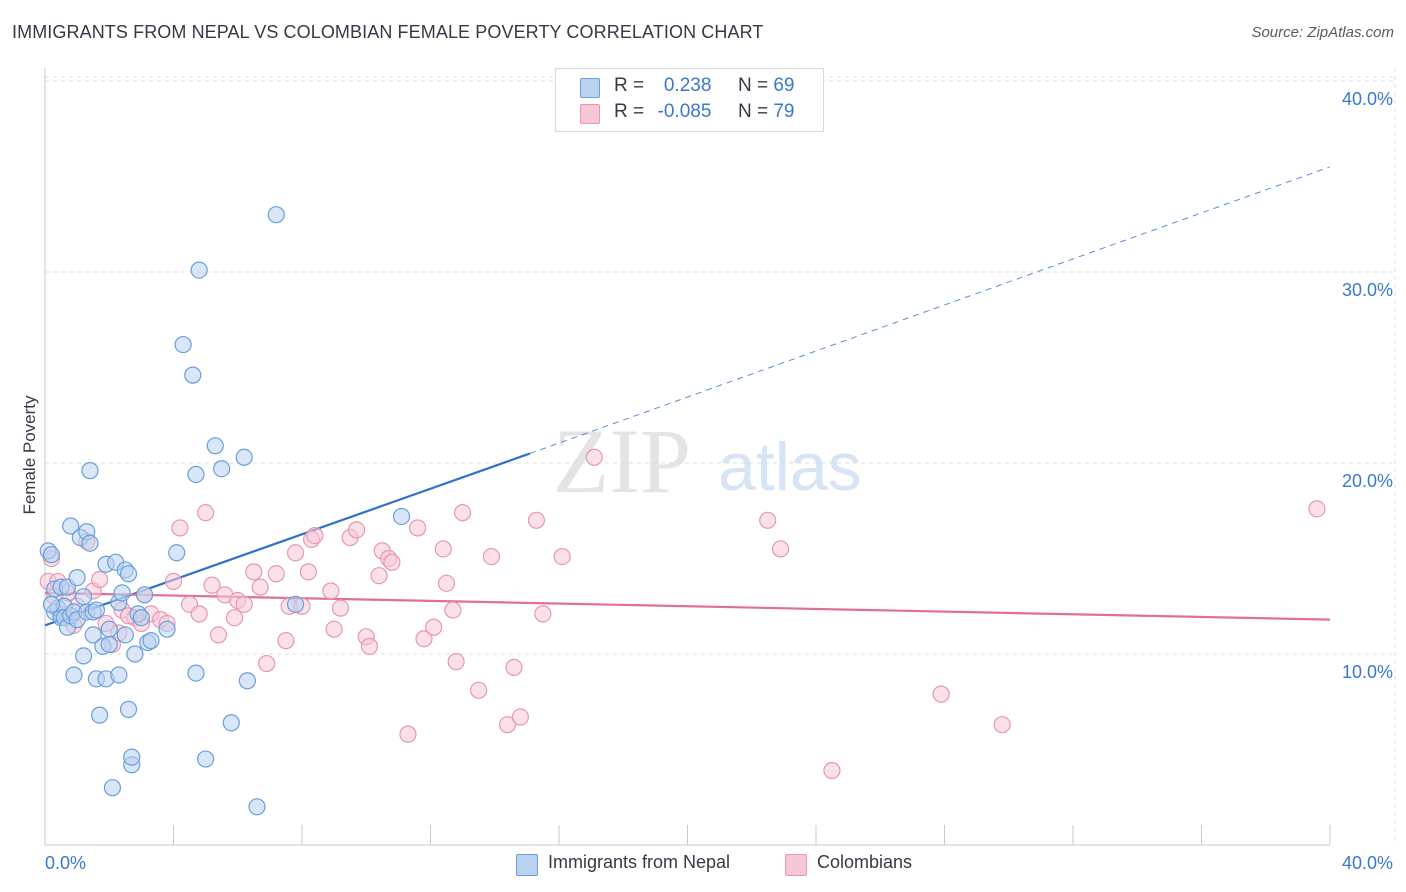 The image size is (1406, 892). What do you see at coordinates (590, 88) in the screenshot?
I see `legend-swatch-nepal` at bounding box center [590, 88].